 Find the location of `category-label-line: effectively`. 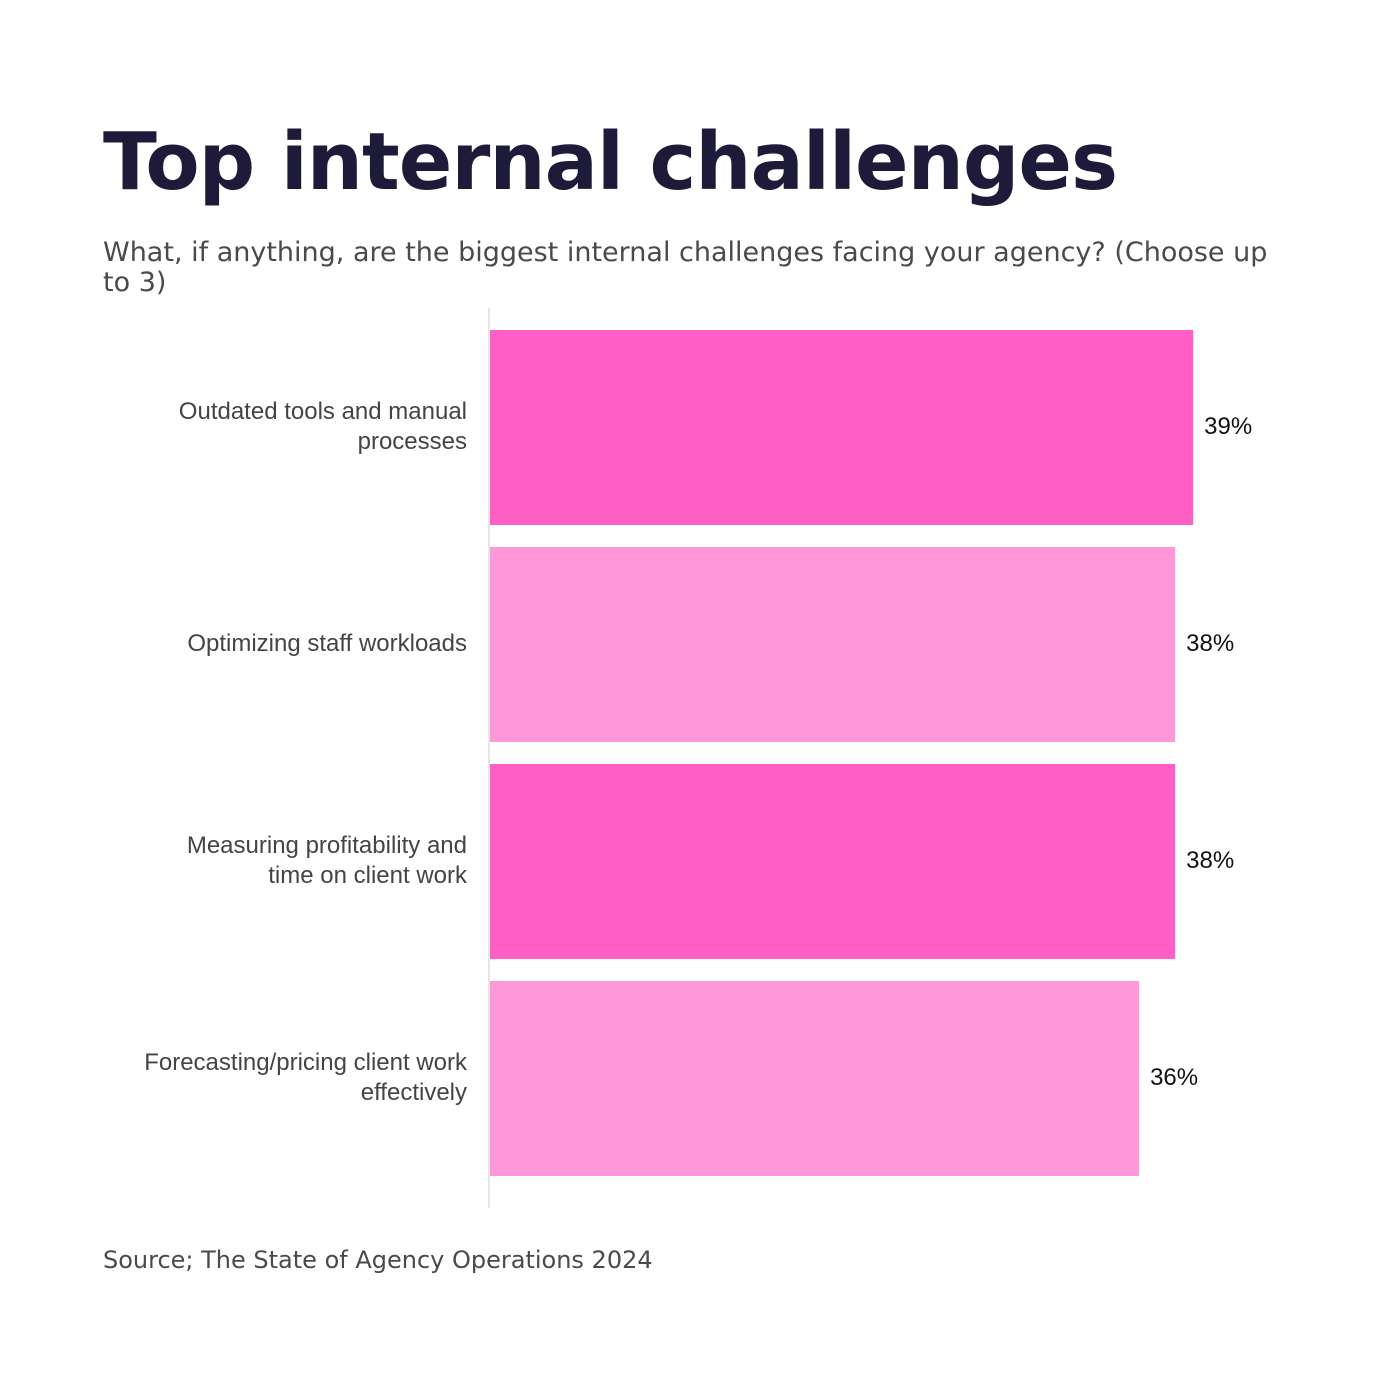

category-label-line: effectively is located at coordinates (414, 1092).